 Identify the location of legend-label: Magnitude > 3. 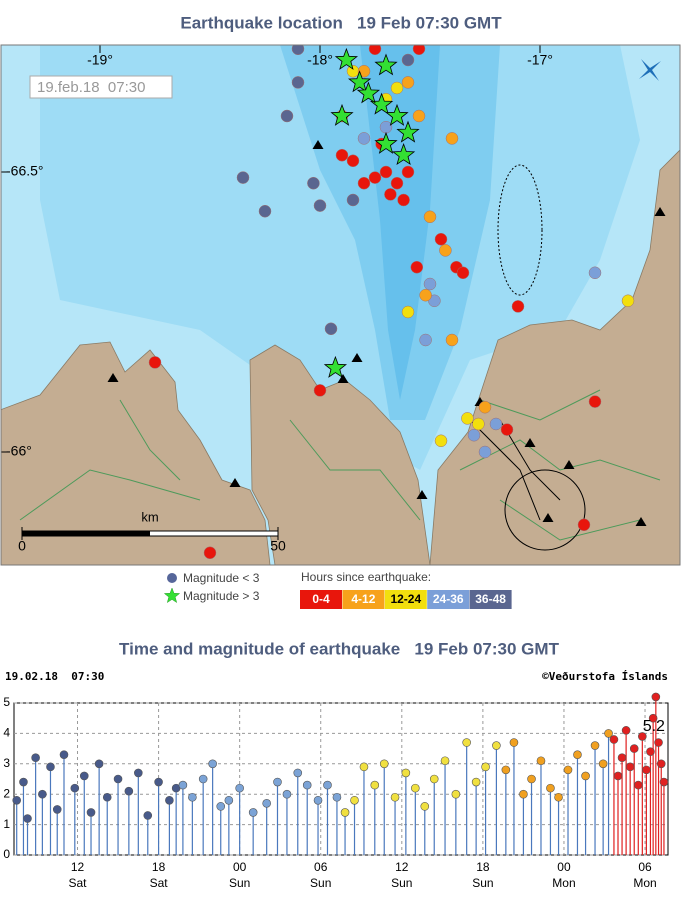
(221, 596).